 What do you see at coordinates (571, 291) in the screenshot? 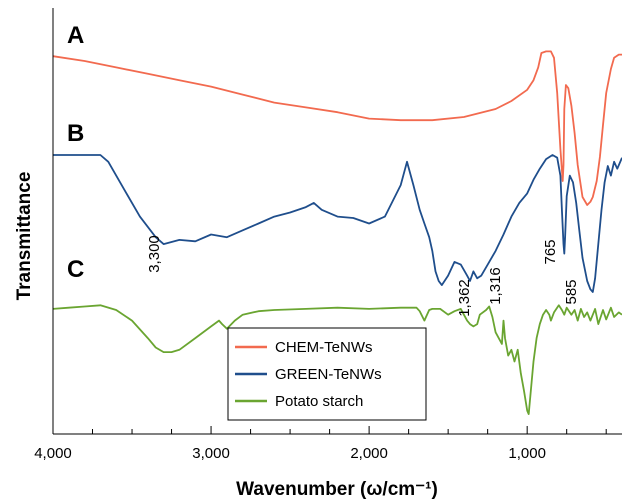
I see `peak-label: 585` at bounding box center [571, 291].